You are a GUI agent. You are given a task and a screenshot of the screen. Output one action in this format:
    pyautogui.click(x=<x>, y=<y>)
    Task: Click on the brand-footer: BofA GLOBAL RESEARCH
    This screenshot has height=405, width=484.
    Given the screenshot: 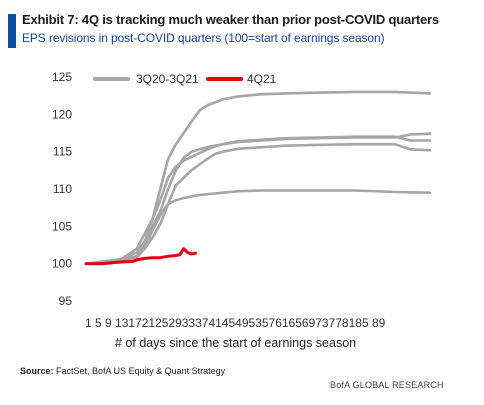 What is the action you would take?
    pyautogui.click(x=387, y=385)
    